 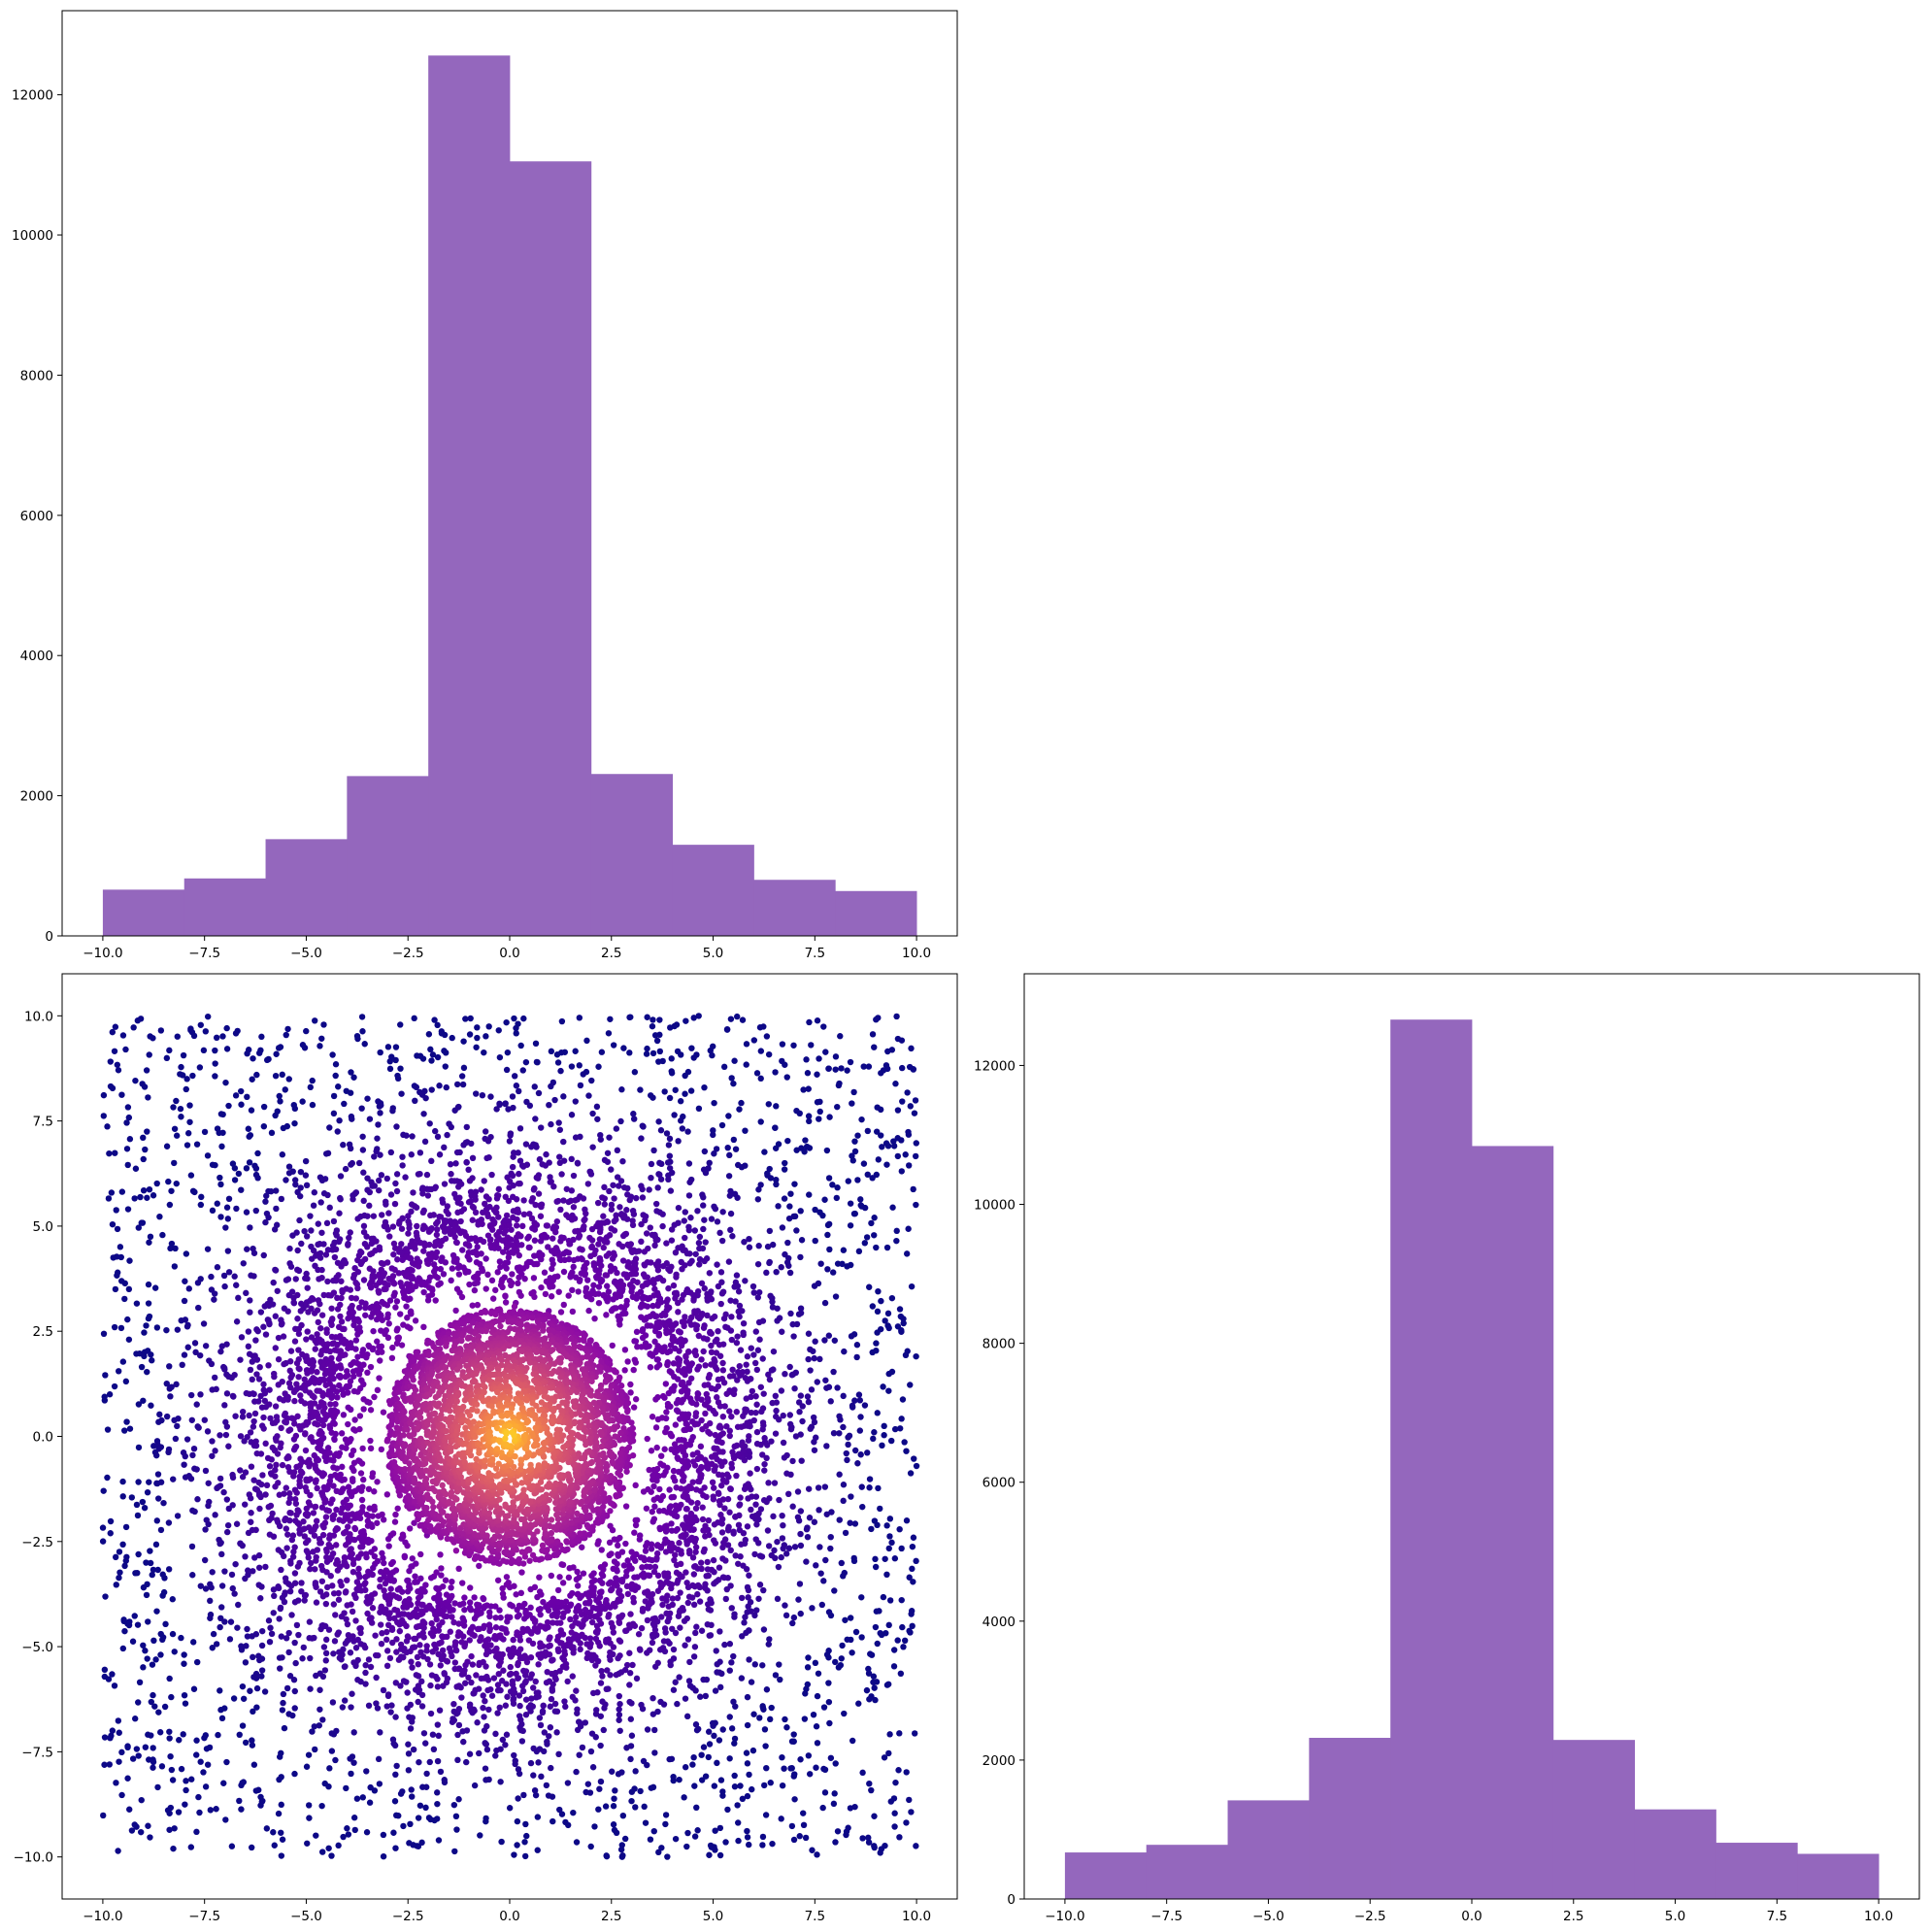 What do you see at coordinates (509, 954) in the screenshot?
I see `x-tick-label: 0.0` at bounding box center [509, 954].